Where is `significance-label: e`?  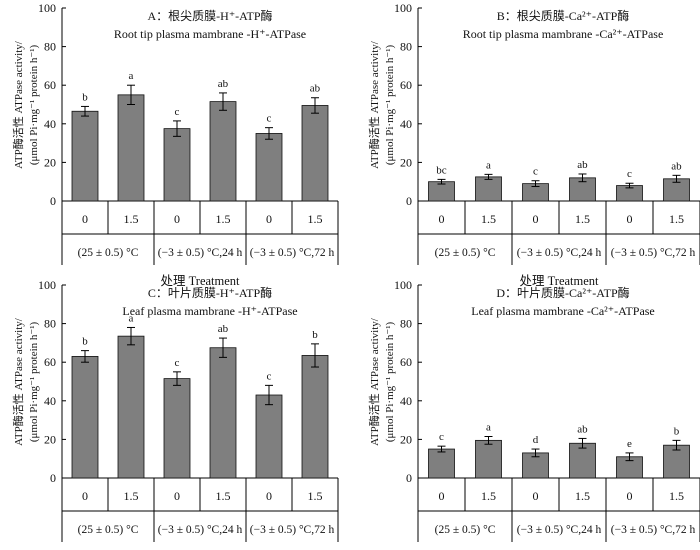 significance-label: e is located at coordinates (629, 444).